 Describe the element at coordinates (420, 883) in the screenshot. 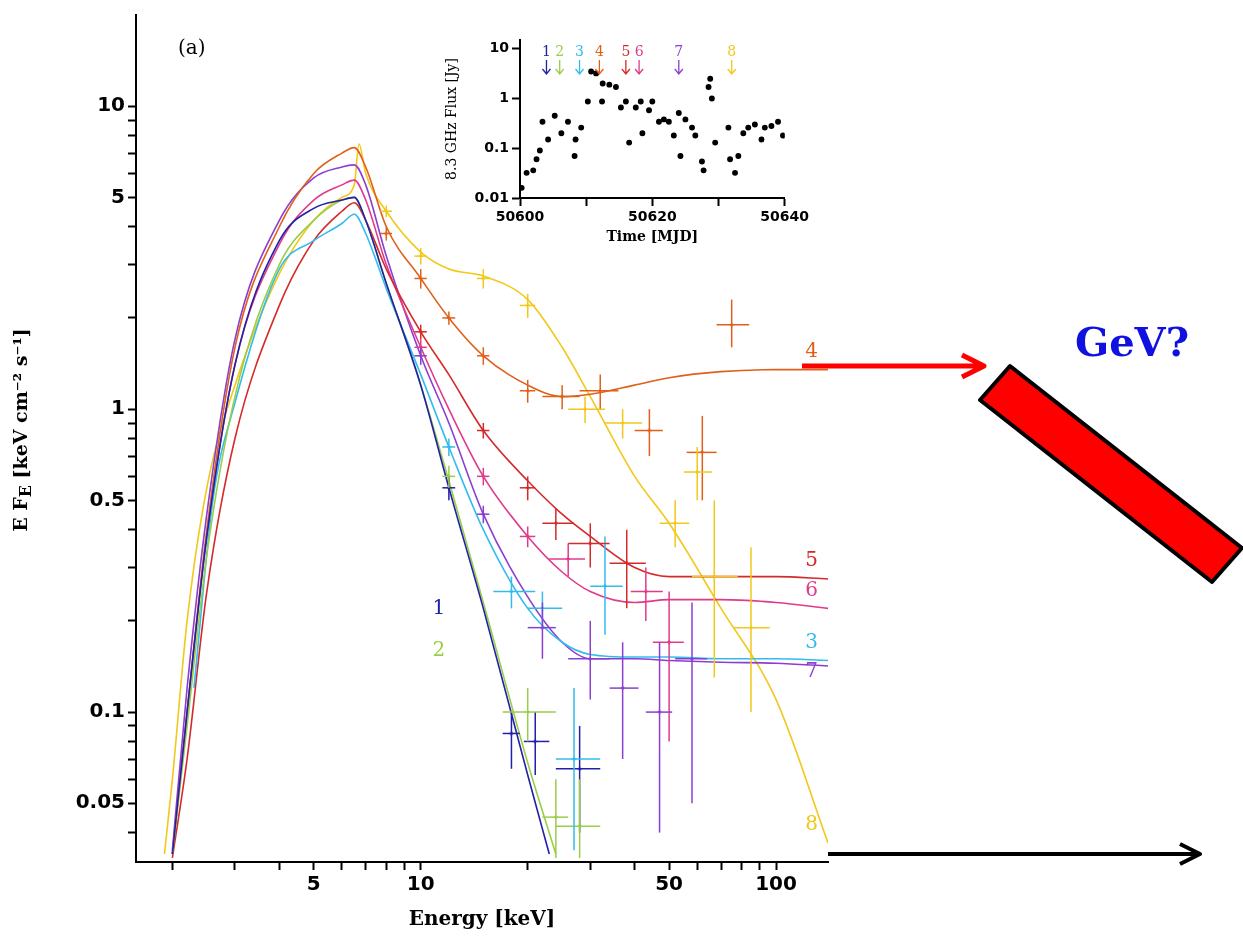

I see `x-tick-label: 10` at that location.